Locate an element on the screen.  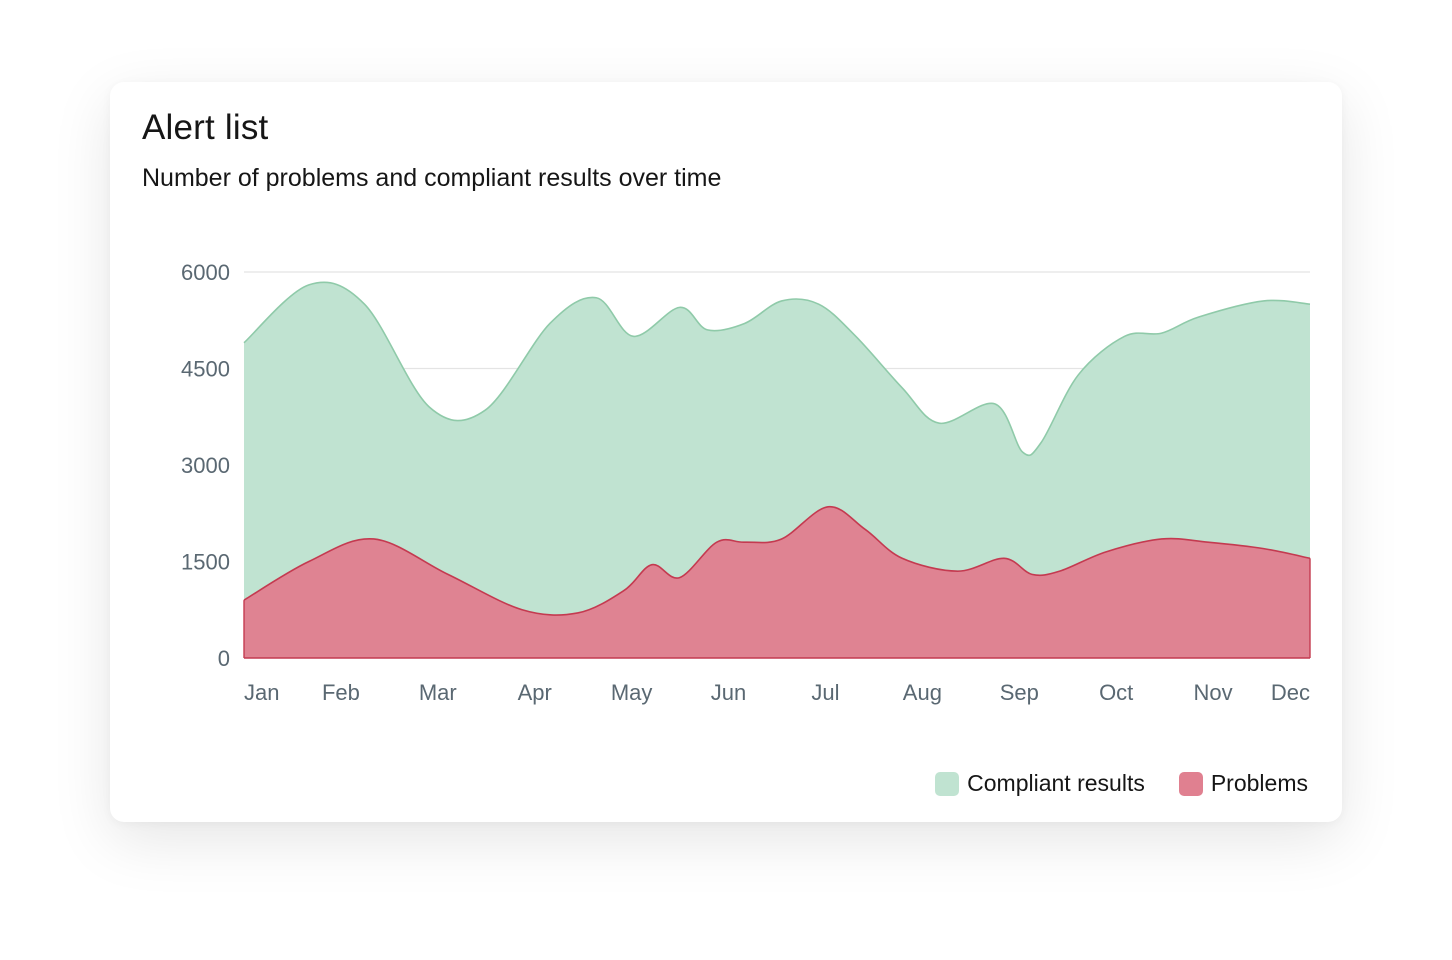
x-tick-label: Mar is located at coordinates (438, 692).